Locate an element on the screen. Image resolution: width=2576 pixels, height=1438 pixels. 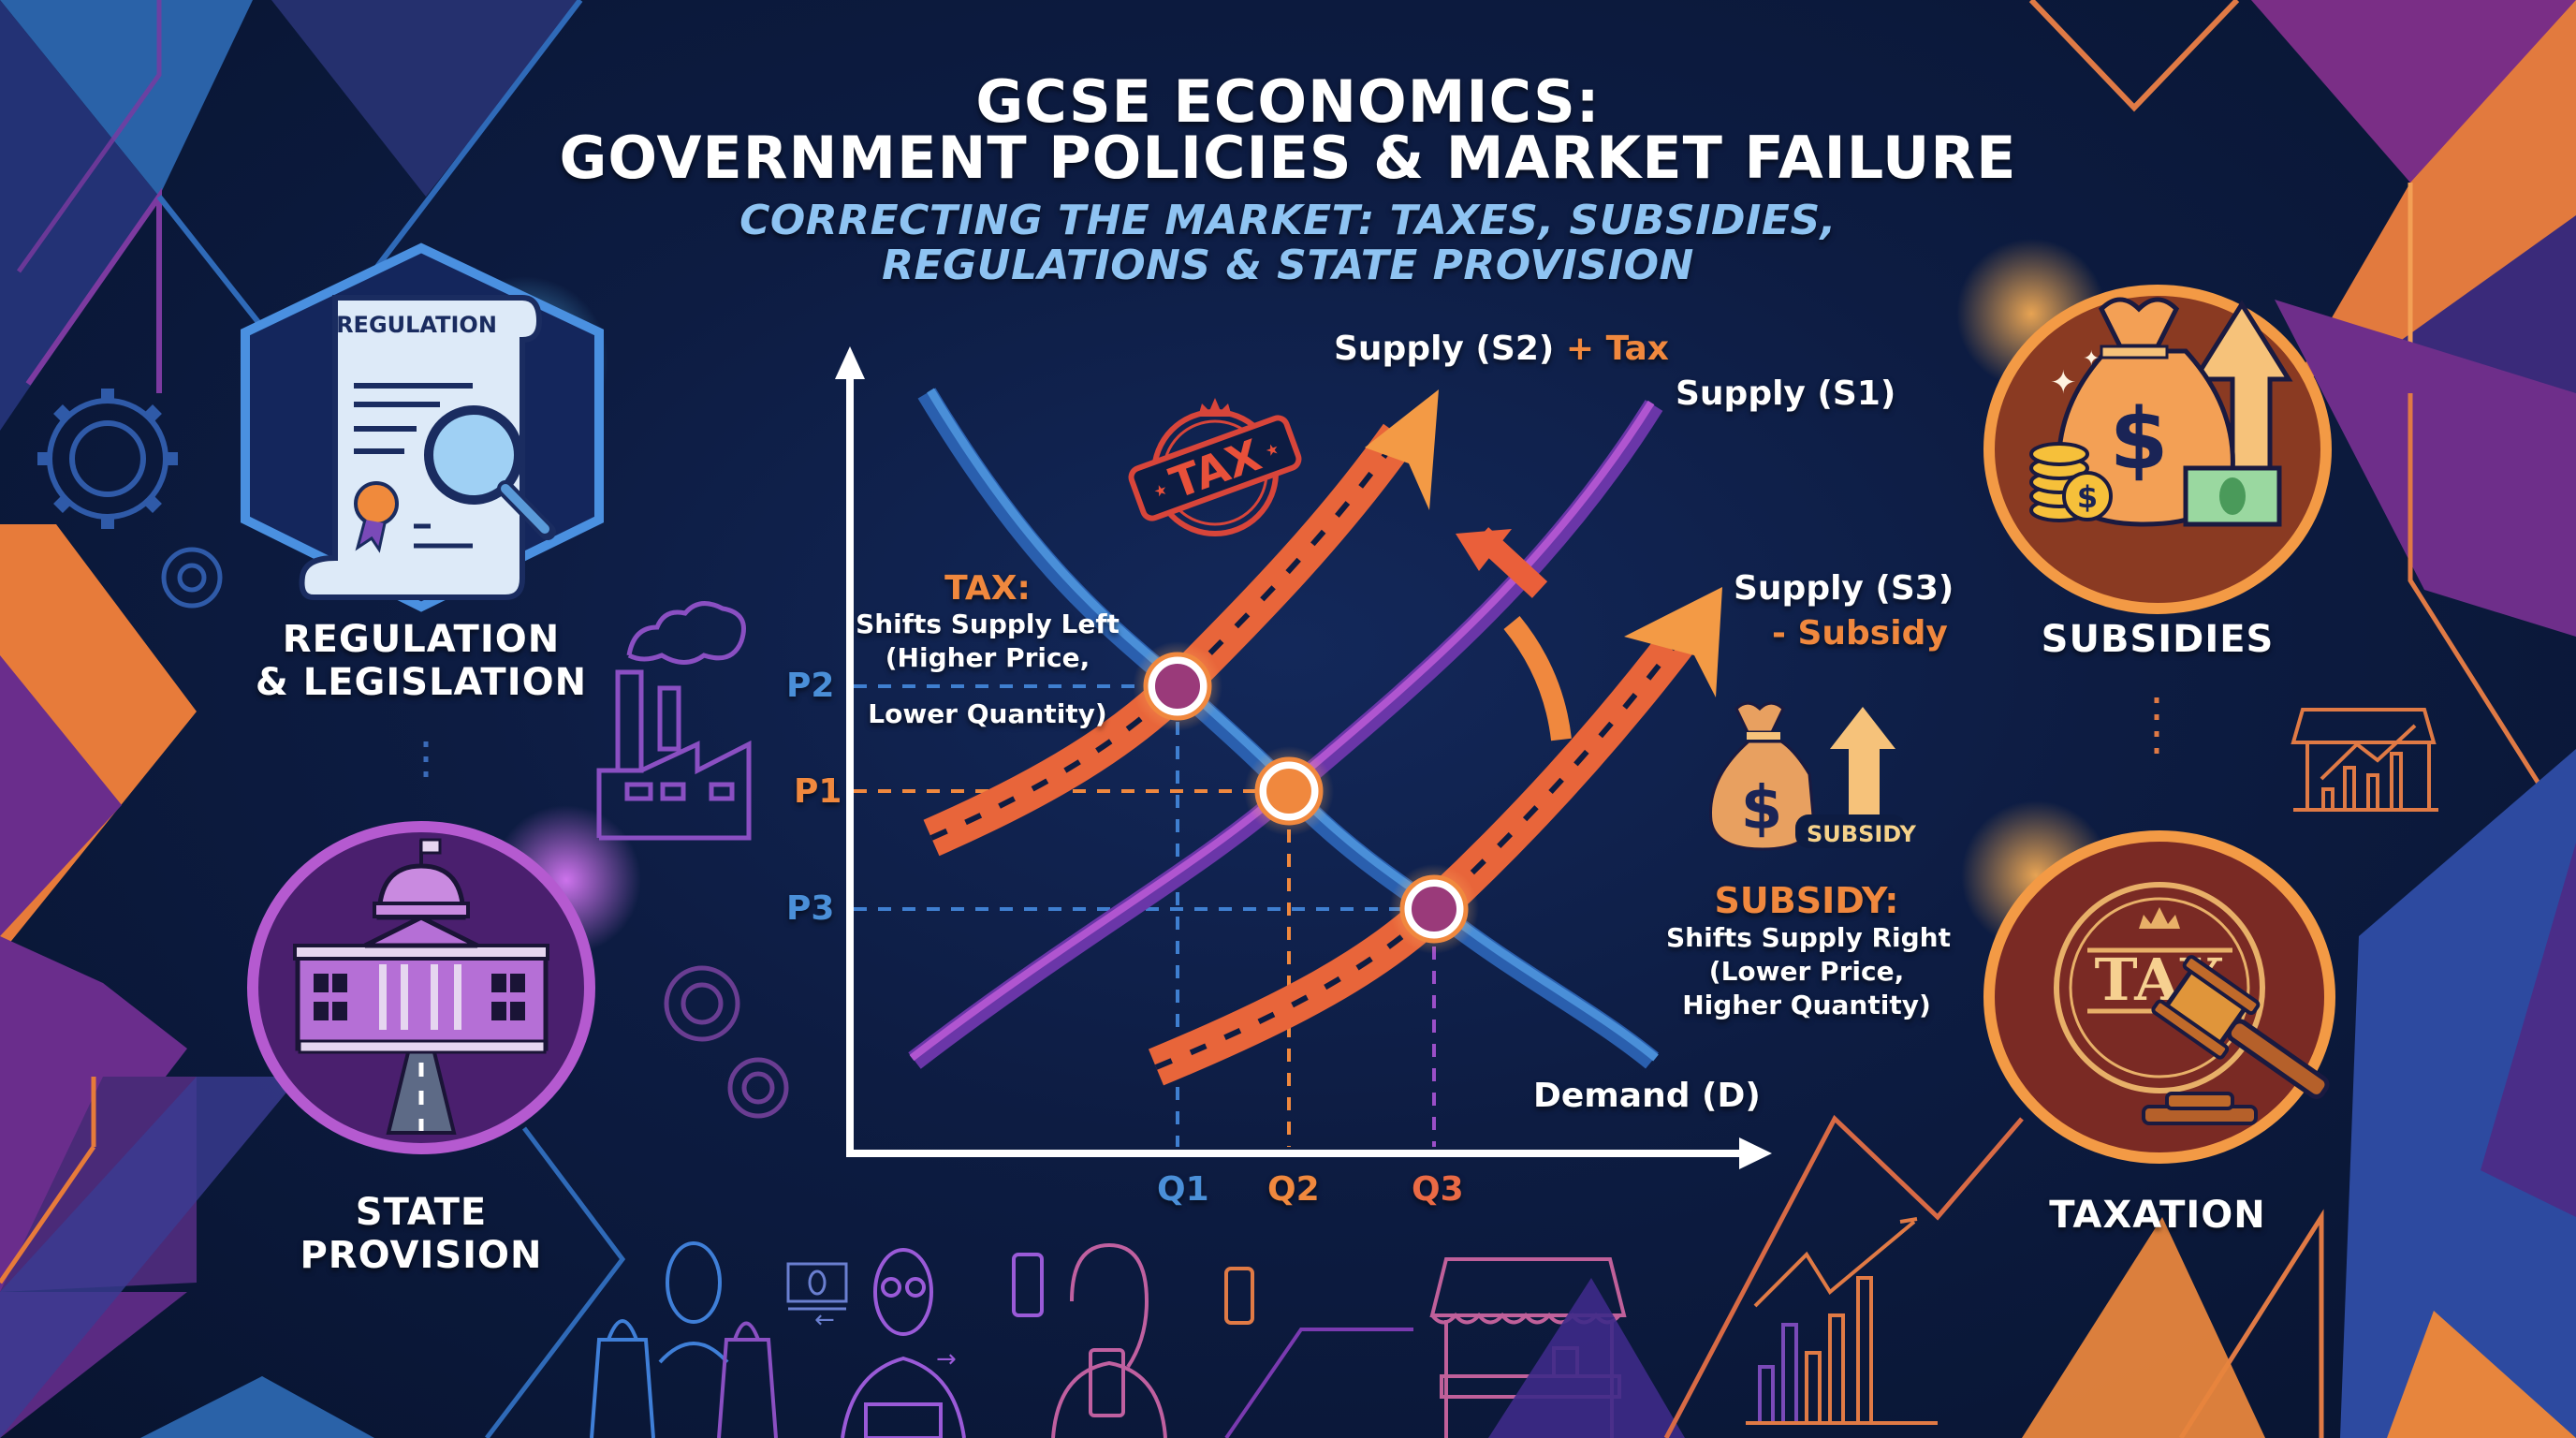
state-provision-label-line2: PROVISION is located at coordinates (421, 1255).